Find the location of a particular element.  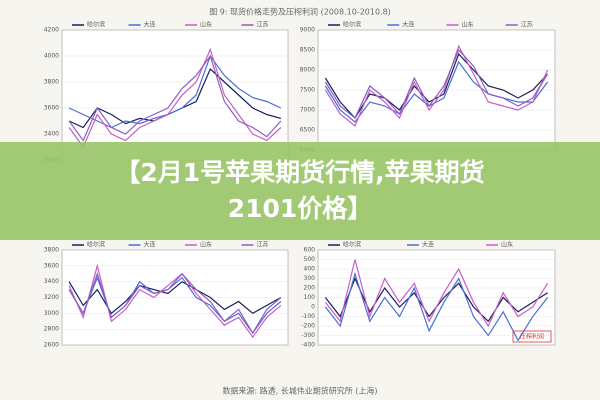

banner-title: 【2月1号苹果期货行情,苹果期货2101价格】 is located at coordinates (300, 190).